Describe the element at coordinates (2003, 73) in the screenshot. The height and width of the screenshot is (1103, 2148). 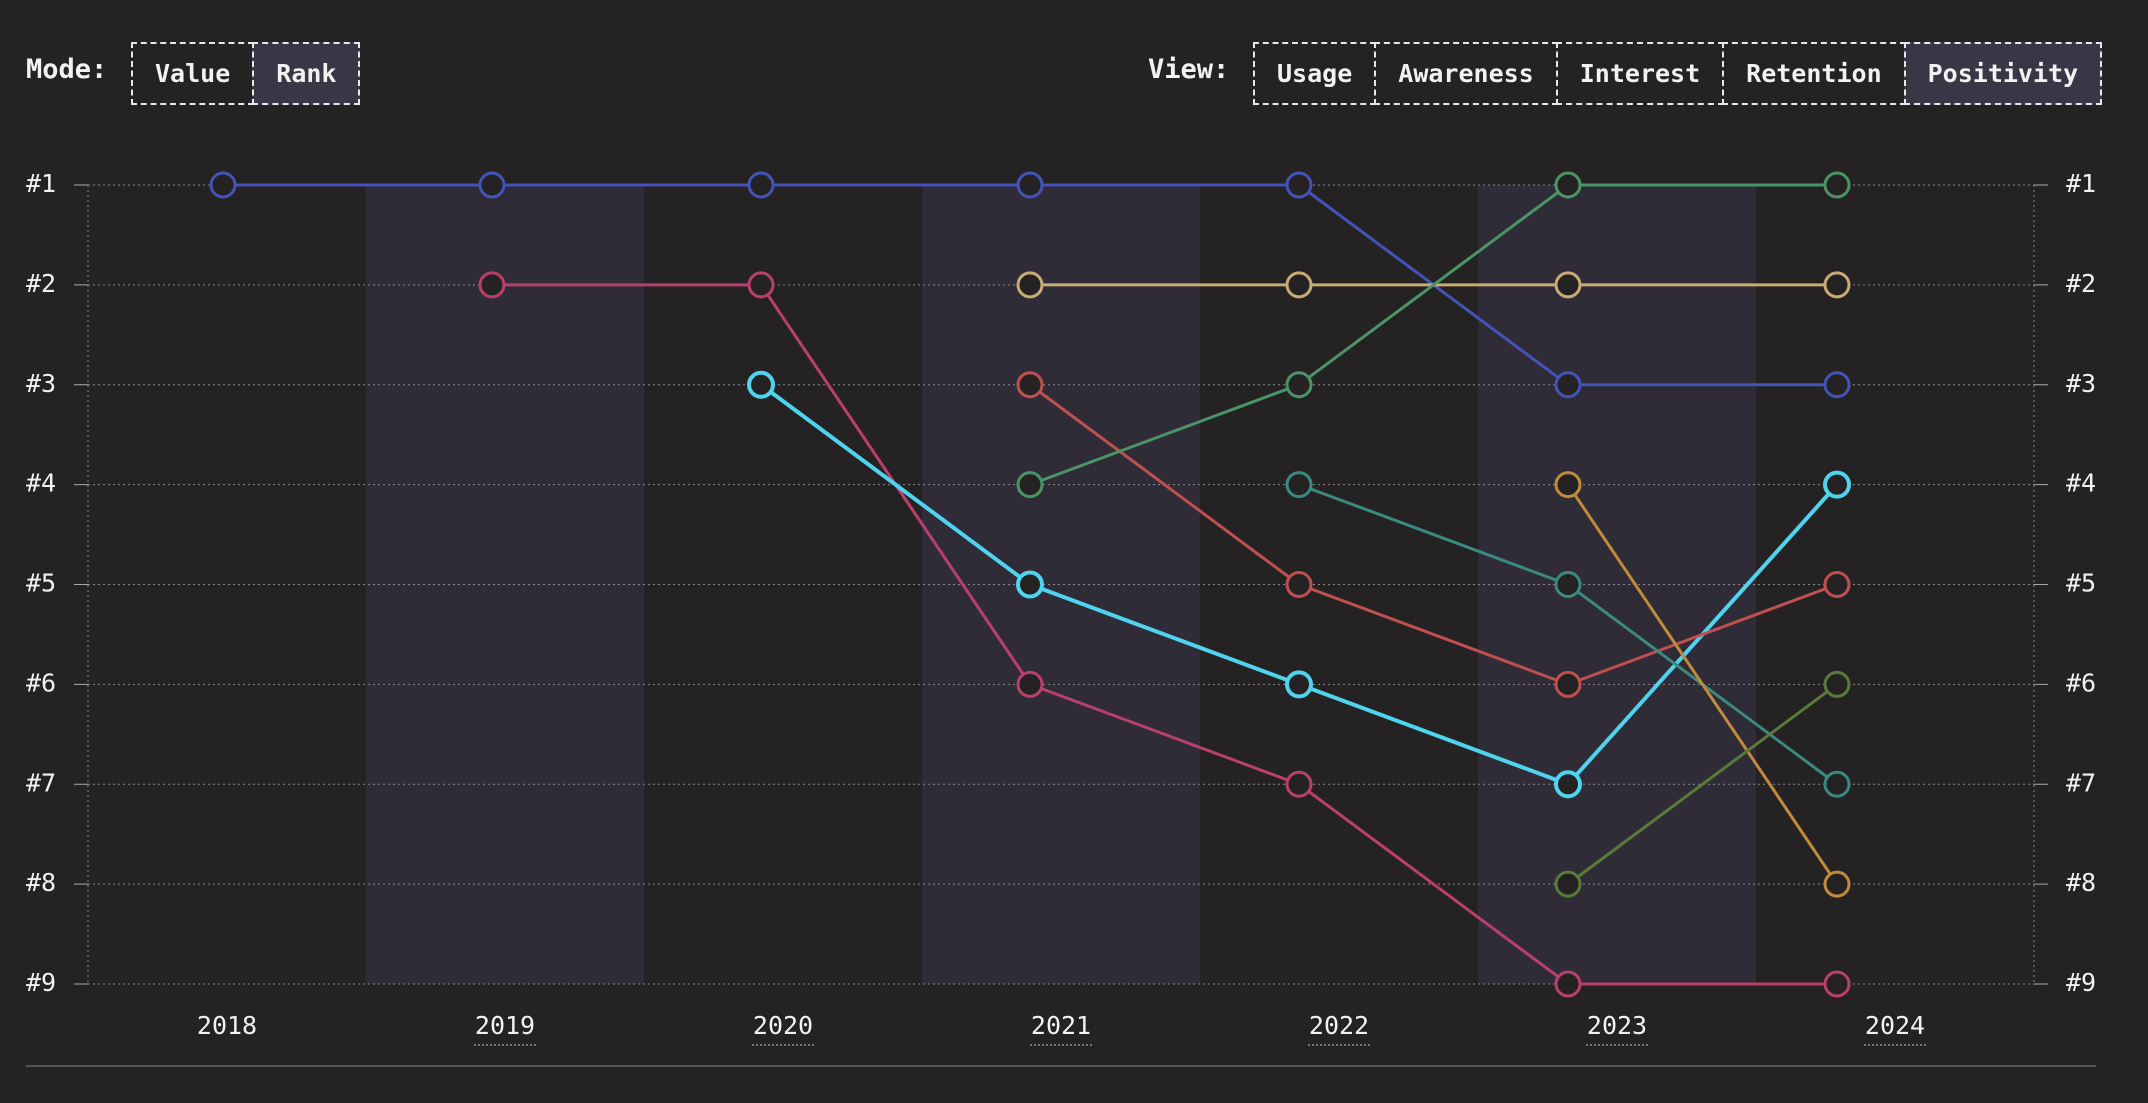
I see `toggle-button: Positivity` at that location.